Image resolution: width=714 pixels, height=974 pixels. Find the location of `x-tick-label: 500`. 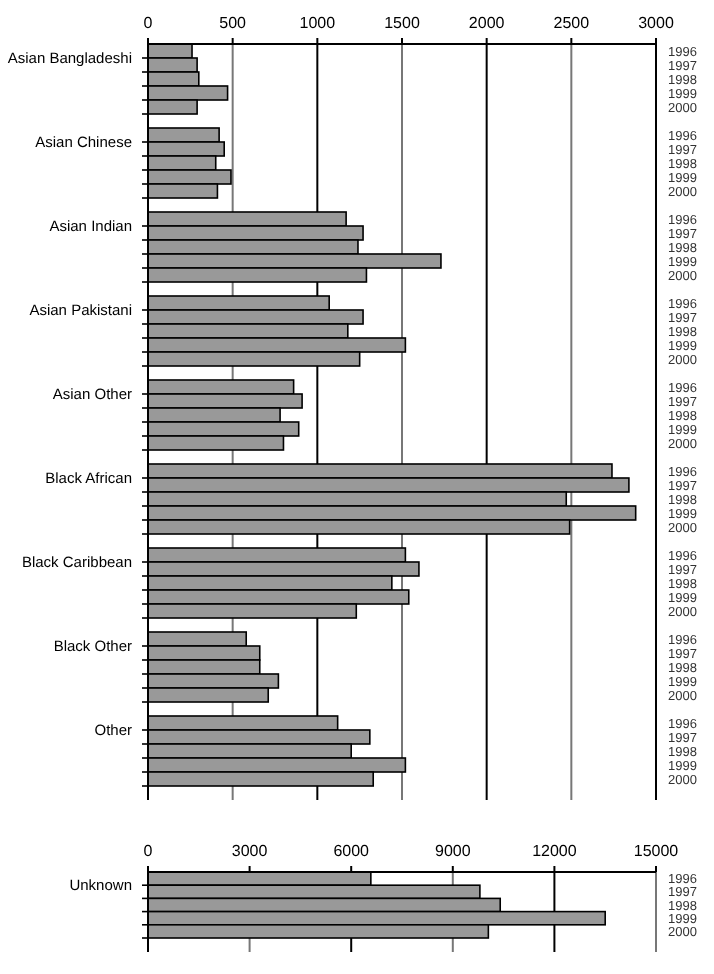

x-tick-label: 500 is located at coordinates (233, 23).